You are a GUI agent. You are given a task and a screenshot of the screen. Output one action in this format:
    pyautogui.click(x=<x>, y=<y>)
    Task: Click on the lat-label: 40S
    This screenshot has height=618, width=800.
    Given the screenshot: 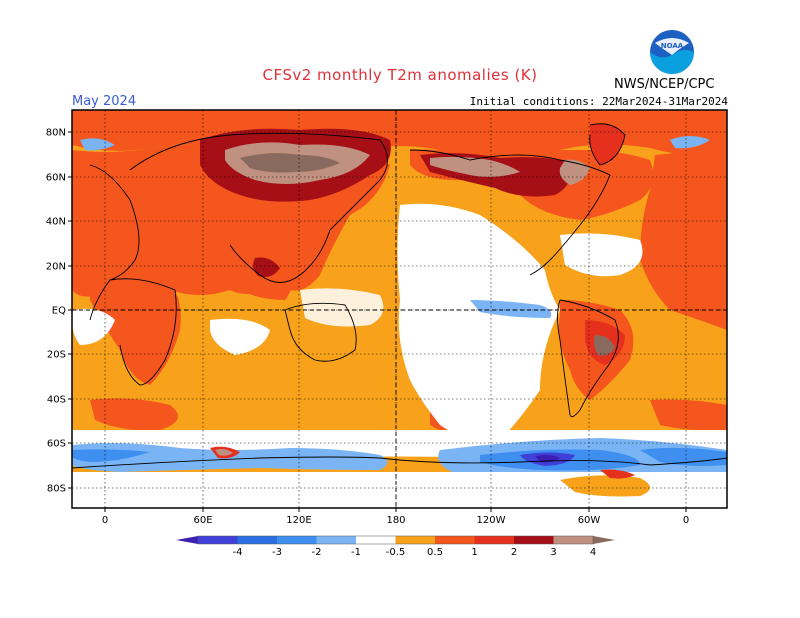 What is the action you would take?
    pyautogui.click(x=56, y=400)
    